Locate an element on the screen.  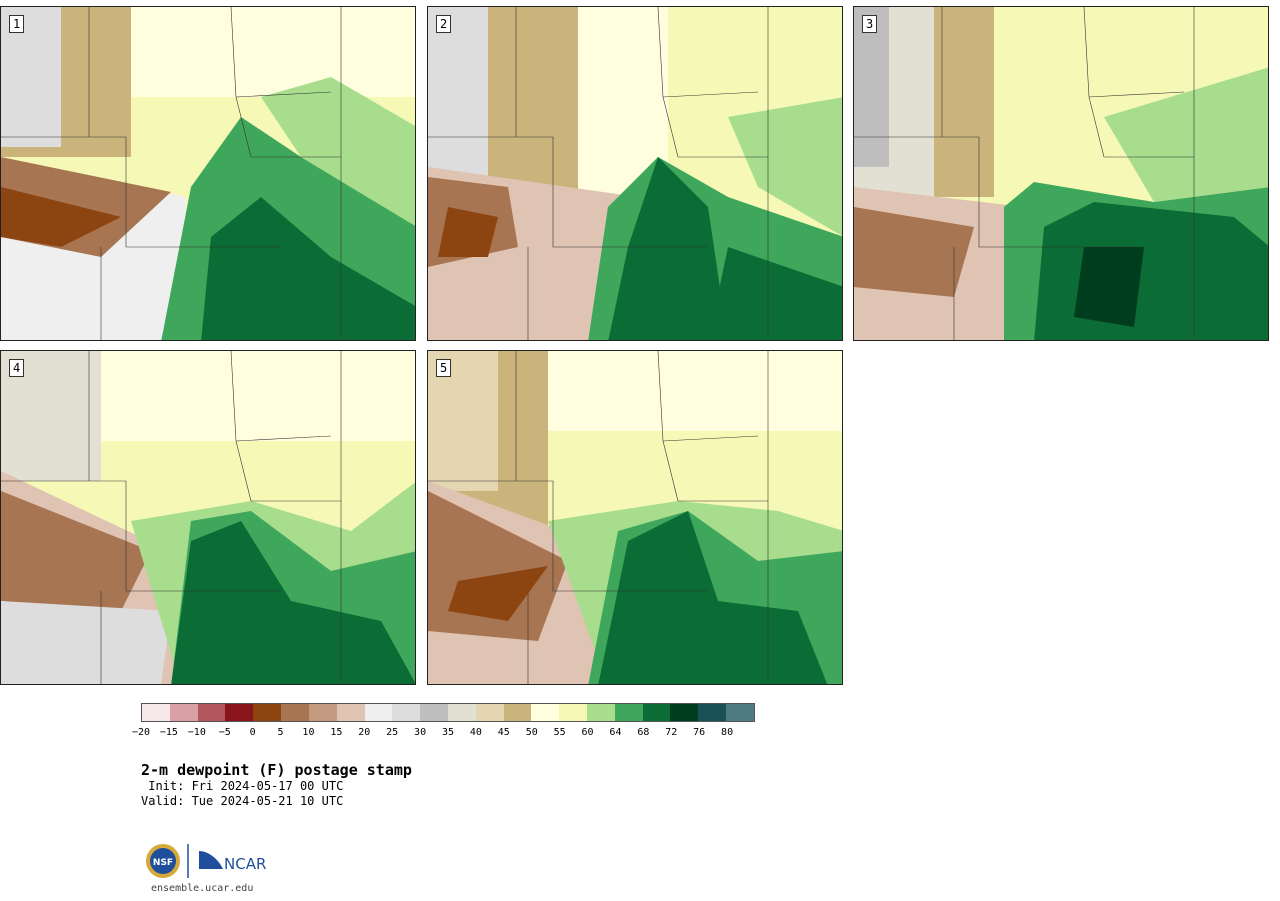
colorbar-tick-label: 64 is located at coordinates (615, 732).